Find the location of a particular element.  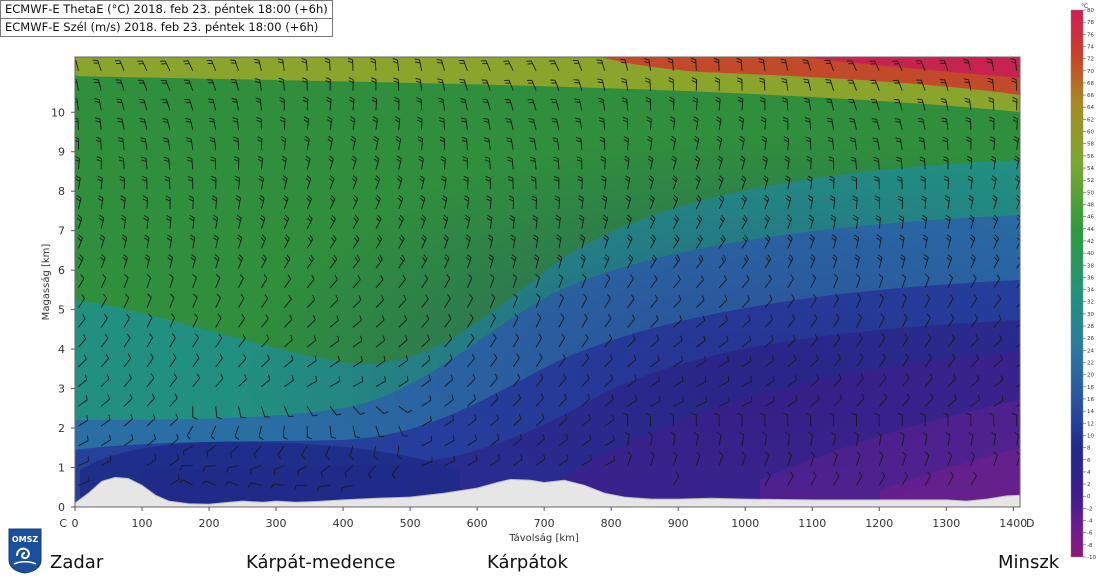

colorbar-tick-label: 44 is located at coordinates (1090, 230).